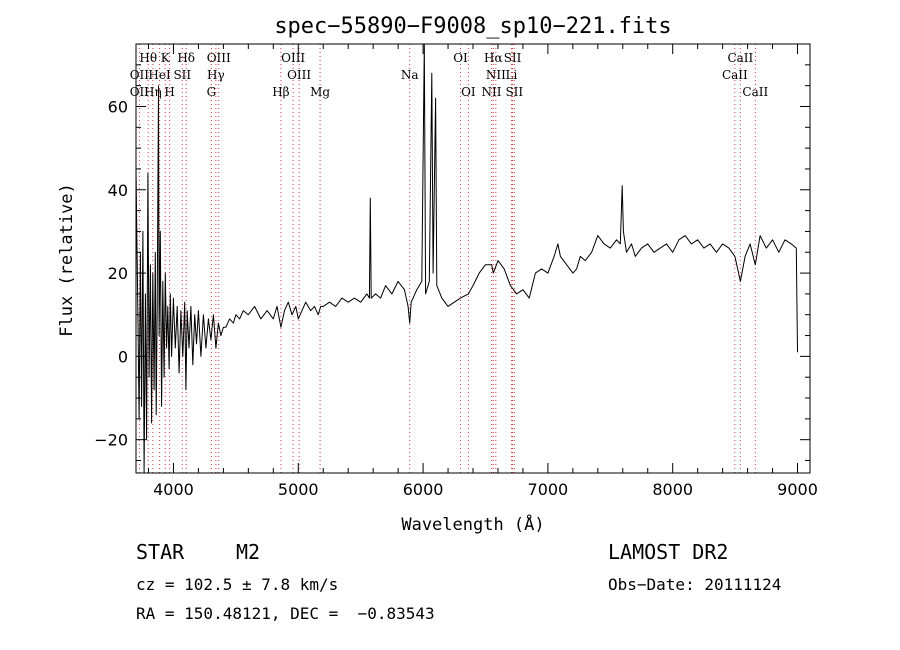 The image size is (900, 650). I want to click on spectral-line-label: Mg, so click(320, 92).